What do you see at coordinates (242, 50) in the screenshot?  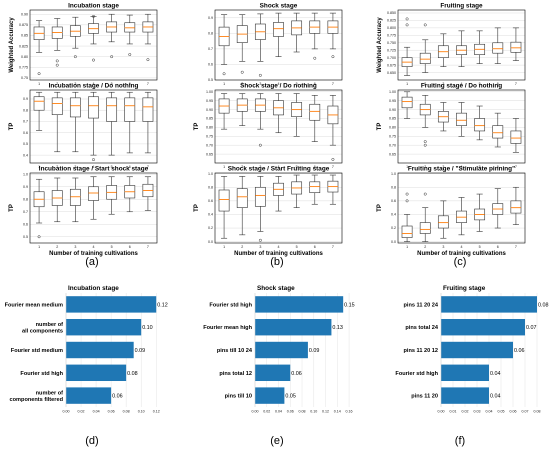 I see `box-2: 2` at bounding box center [242, 50].